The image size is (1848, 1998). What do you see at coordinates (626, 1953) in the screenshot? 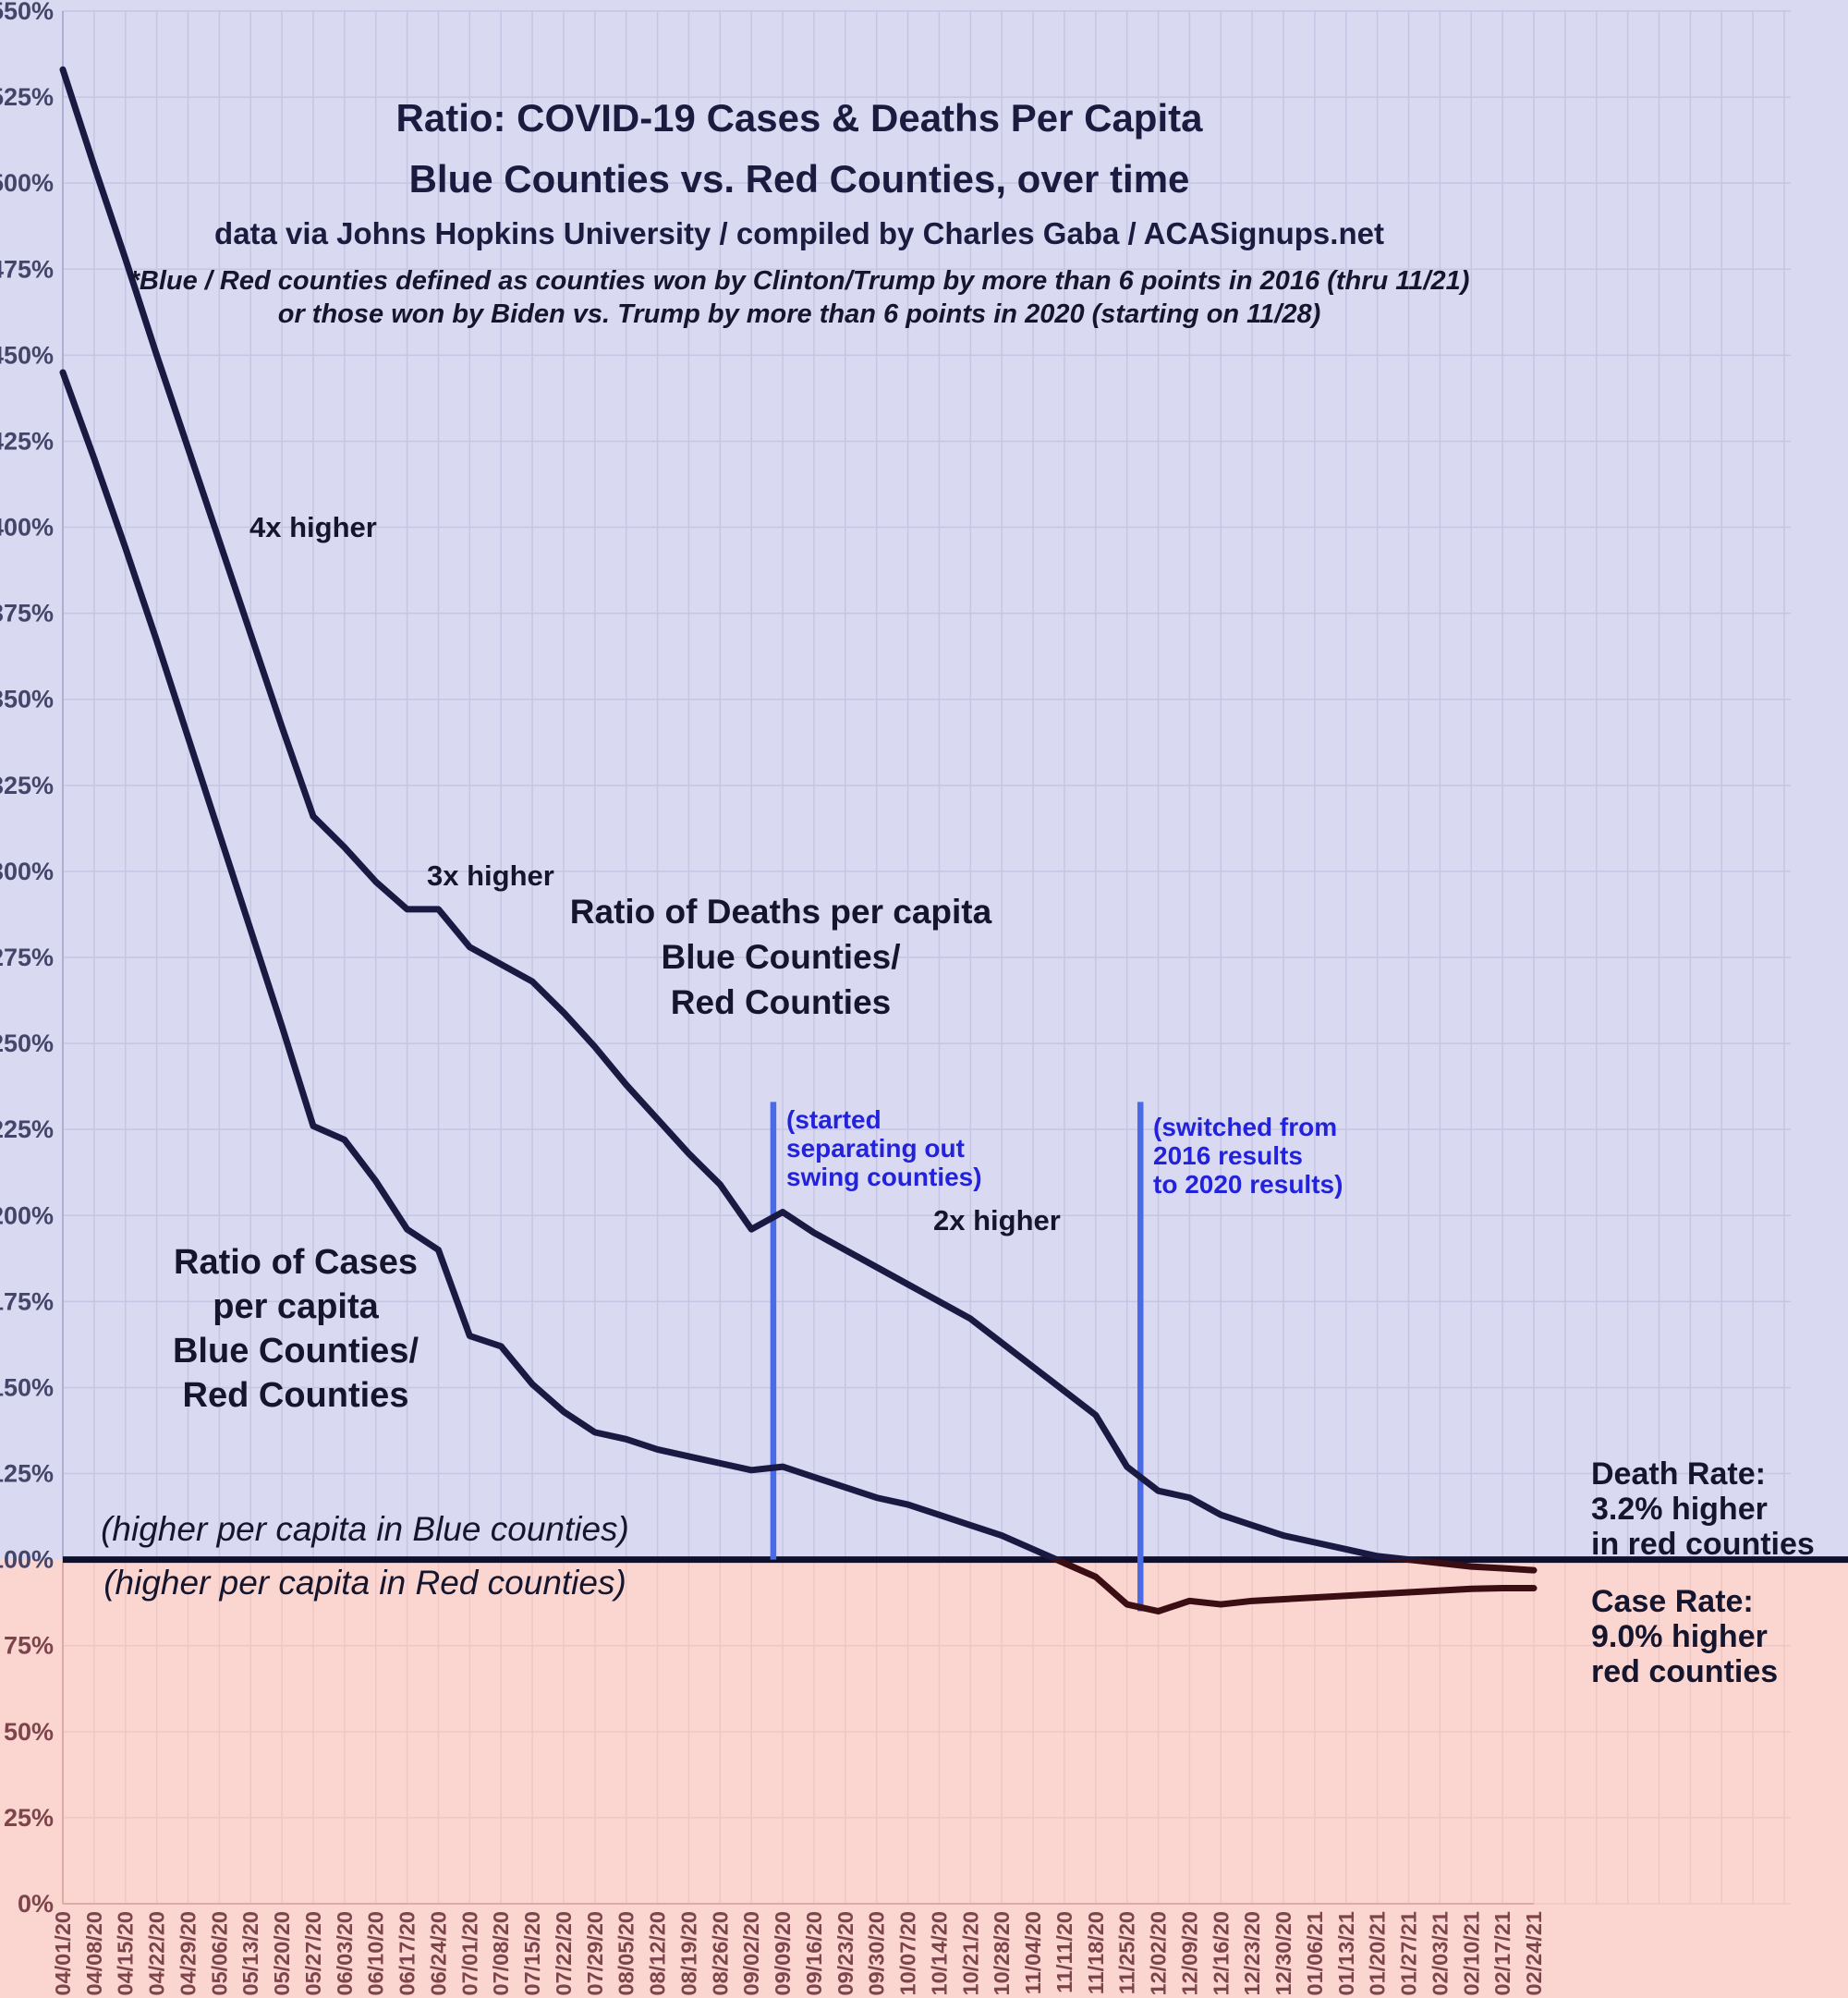
I see `x-axis-tick-label: 08/05/20` at bounding box center [626, 1953].